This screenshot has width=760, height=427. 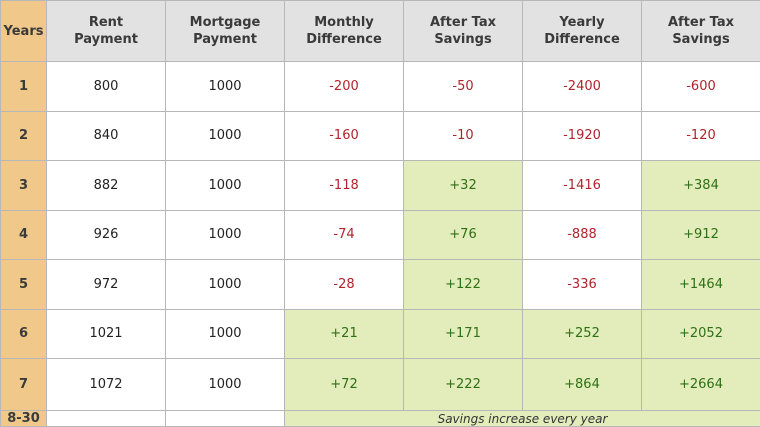 What do you see at coordinates (106, 384) in the screenshot?
I see `rent-cell: 1072` at bounding box center [106, 384].